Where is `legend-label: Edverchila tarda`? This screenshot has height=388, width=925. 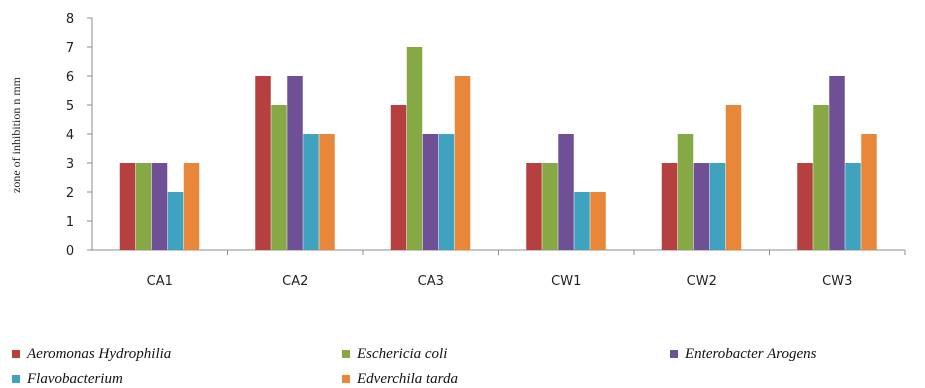
legend-label: Edverchila tarda is located at coordinates (407, 379).